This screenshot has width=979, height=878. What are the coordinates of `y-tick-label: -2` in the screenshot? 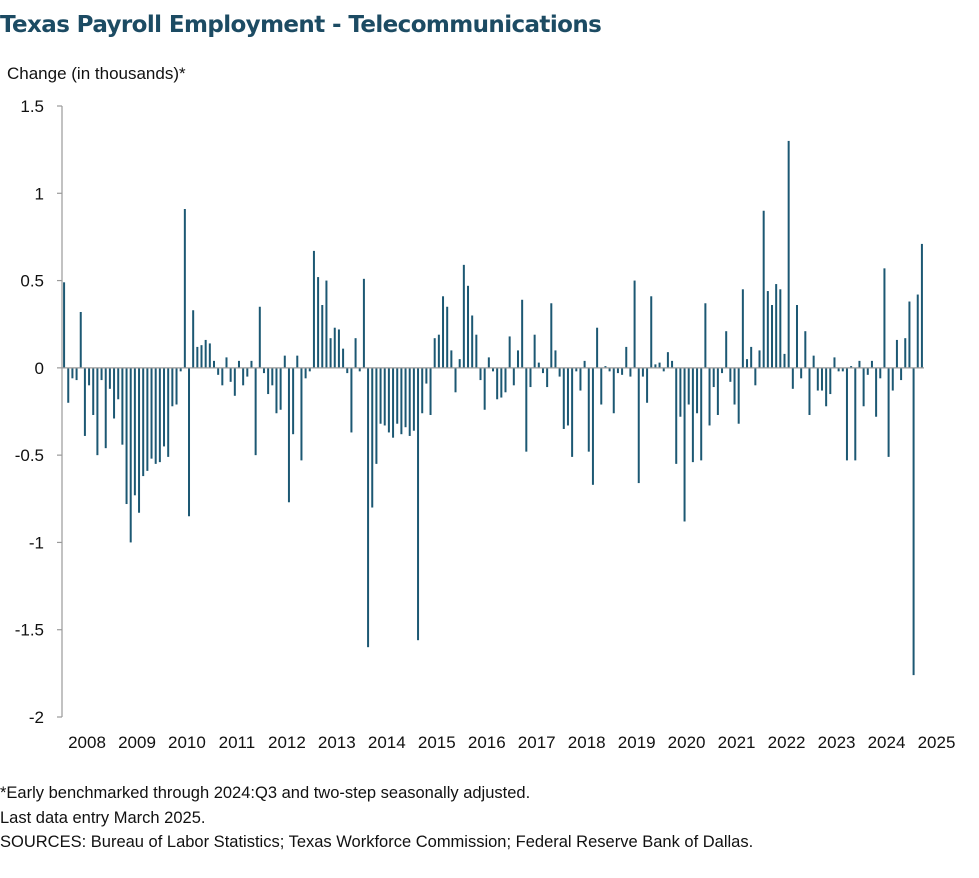 It's located at (36, 717).